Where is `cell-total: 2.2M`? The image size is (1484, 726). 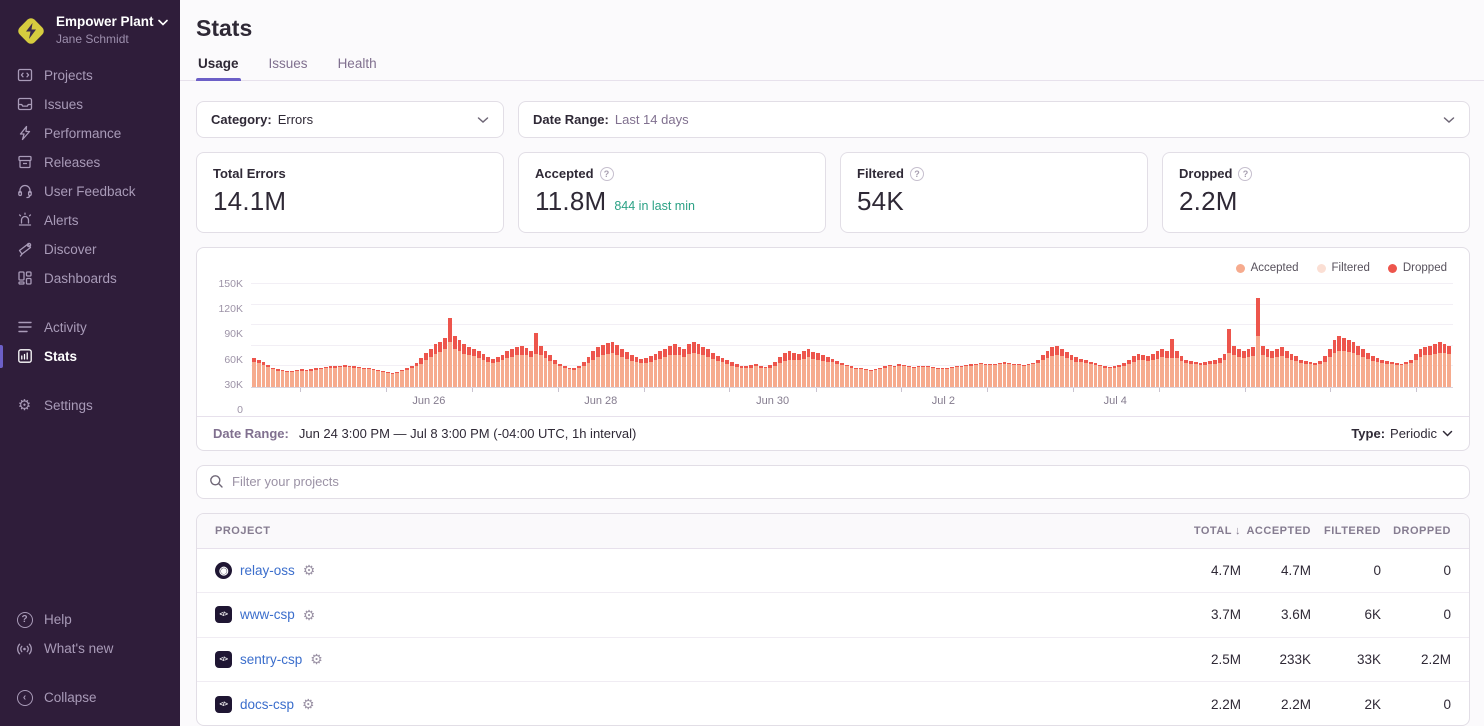 cell-total: 2.2M is located at coordinates (1225, 704).